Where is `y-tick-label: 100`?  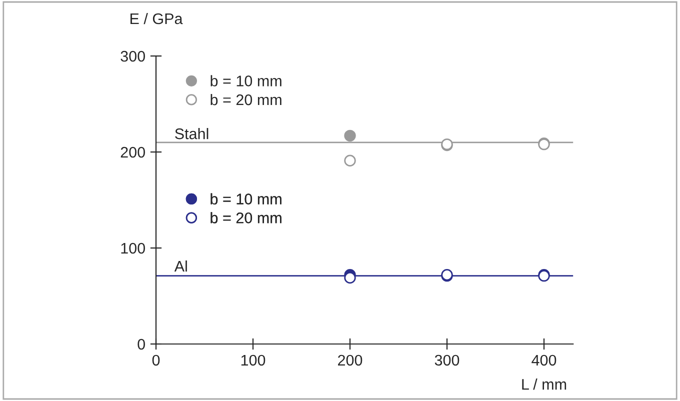
y-tick-label: 100 is located at coordinates (133, 248).